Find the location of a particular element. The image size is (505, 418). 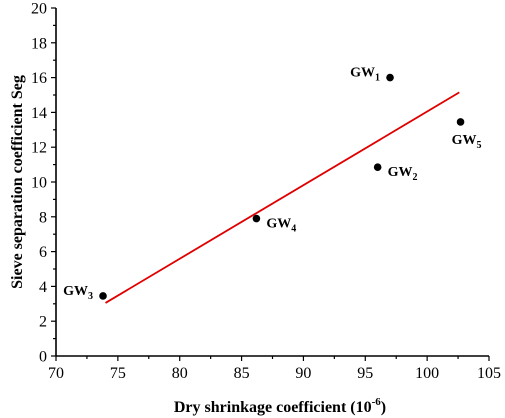

y-tick-label: 6 is located at coordinates (43, 252).